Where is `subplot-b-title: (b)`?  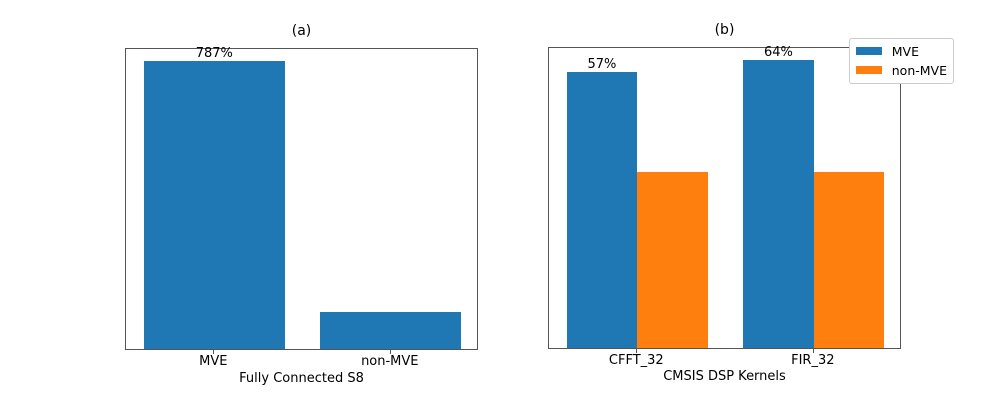 subplot-b-title: (b) is located at coordinates (724, 30).